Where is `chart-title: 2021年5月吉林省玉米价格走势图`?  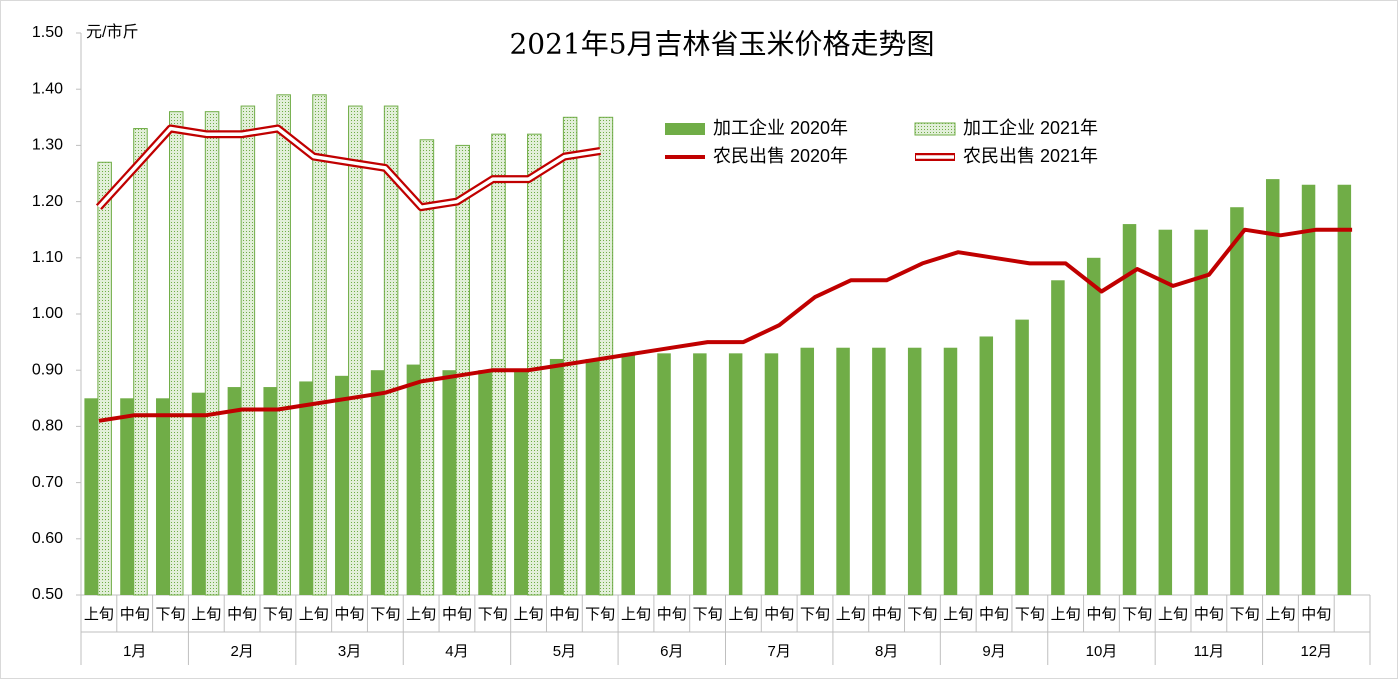 chart-title: 2021年5月吉林省玉米价格走势图 is located at coordinates (721, 44).